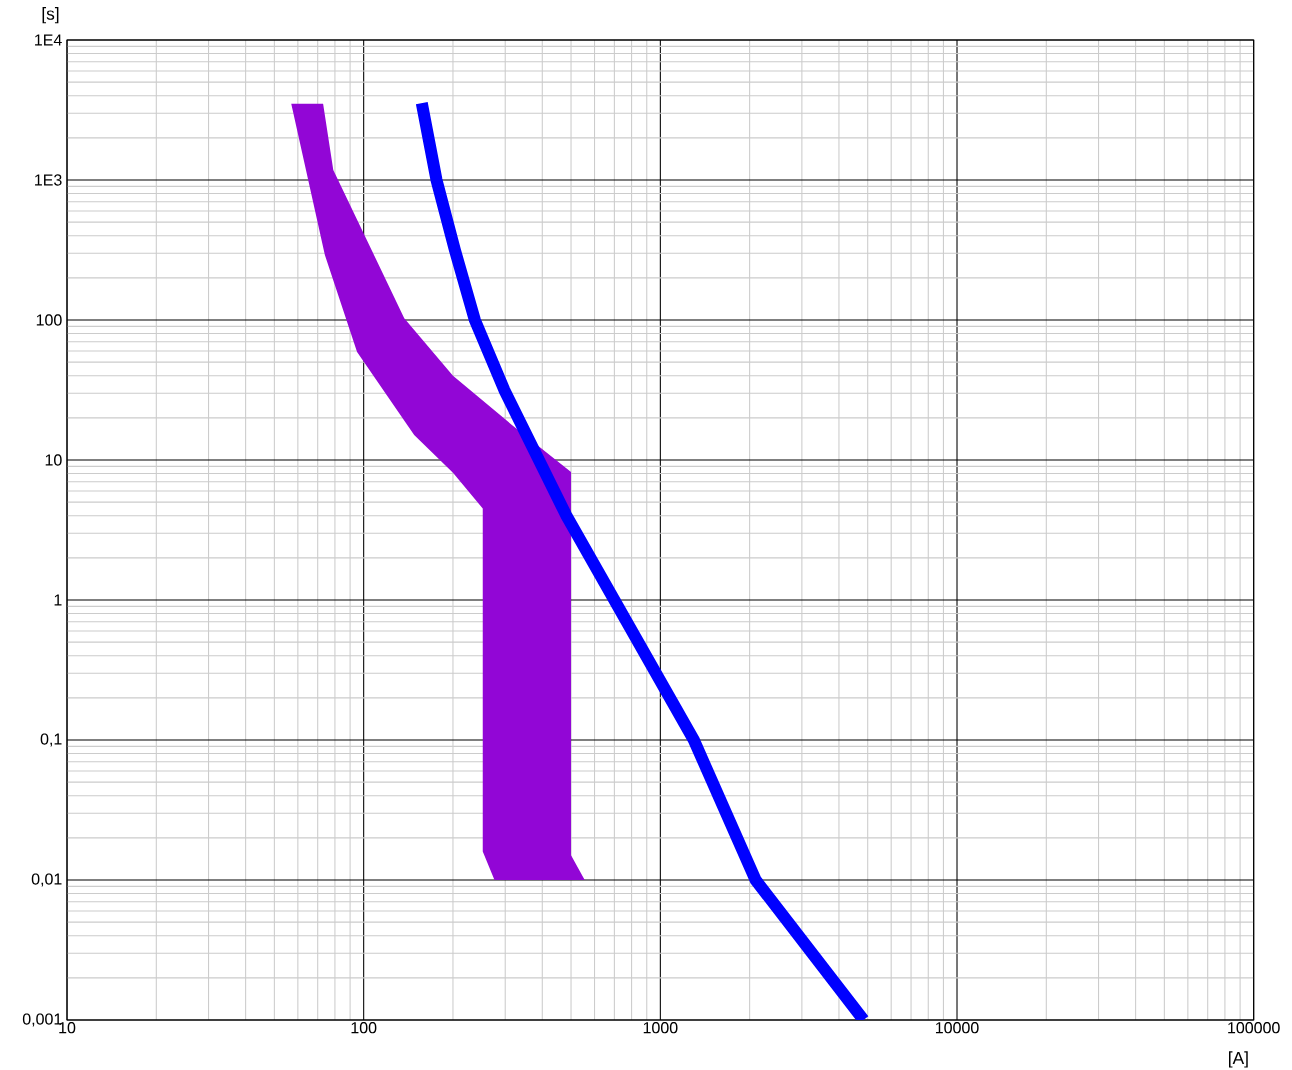 The image size is (1292, 1070). I want to click on x-axis-title: [A], so click(1238, 1059).